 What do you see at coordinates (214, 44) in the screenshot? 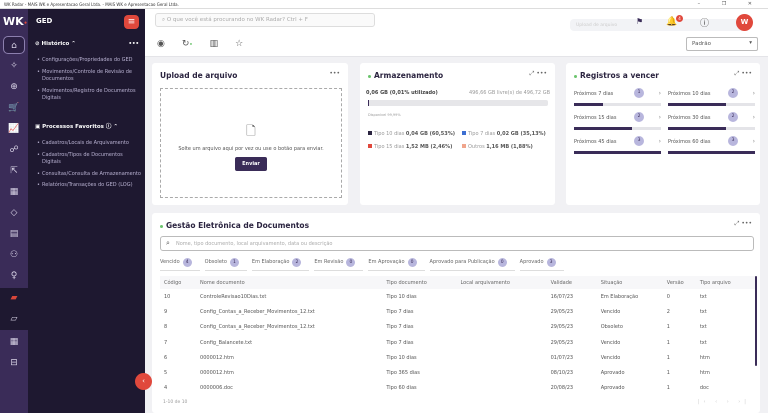
I see `building-icon: ▥` at bounding box center [214, 44].